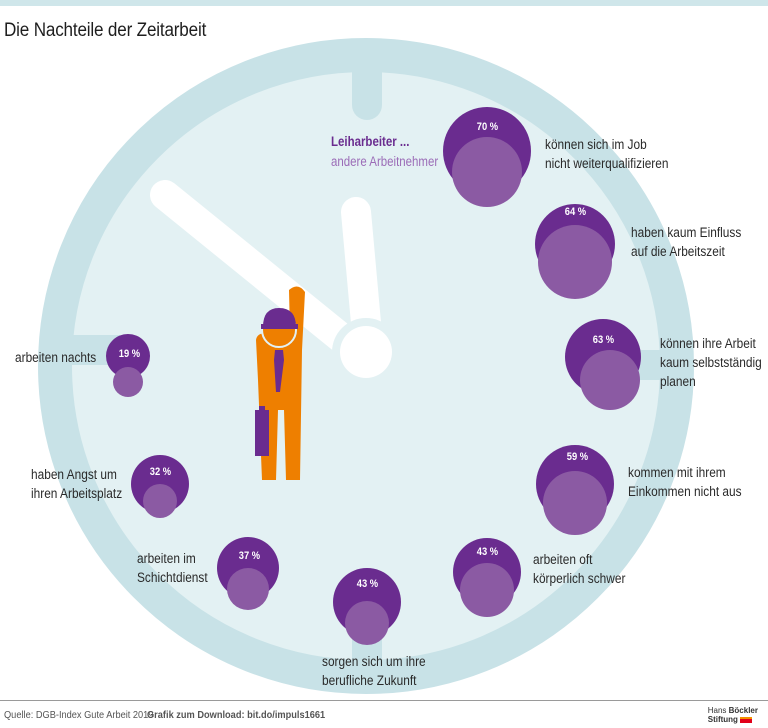 The image size is (768, 728). Describe the element at coordinates (280, 383) in the screenshot. I see `worker-figure-icon` at that location.